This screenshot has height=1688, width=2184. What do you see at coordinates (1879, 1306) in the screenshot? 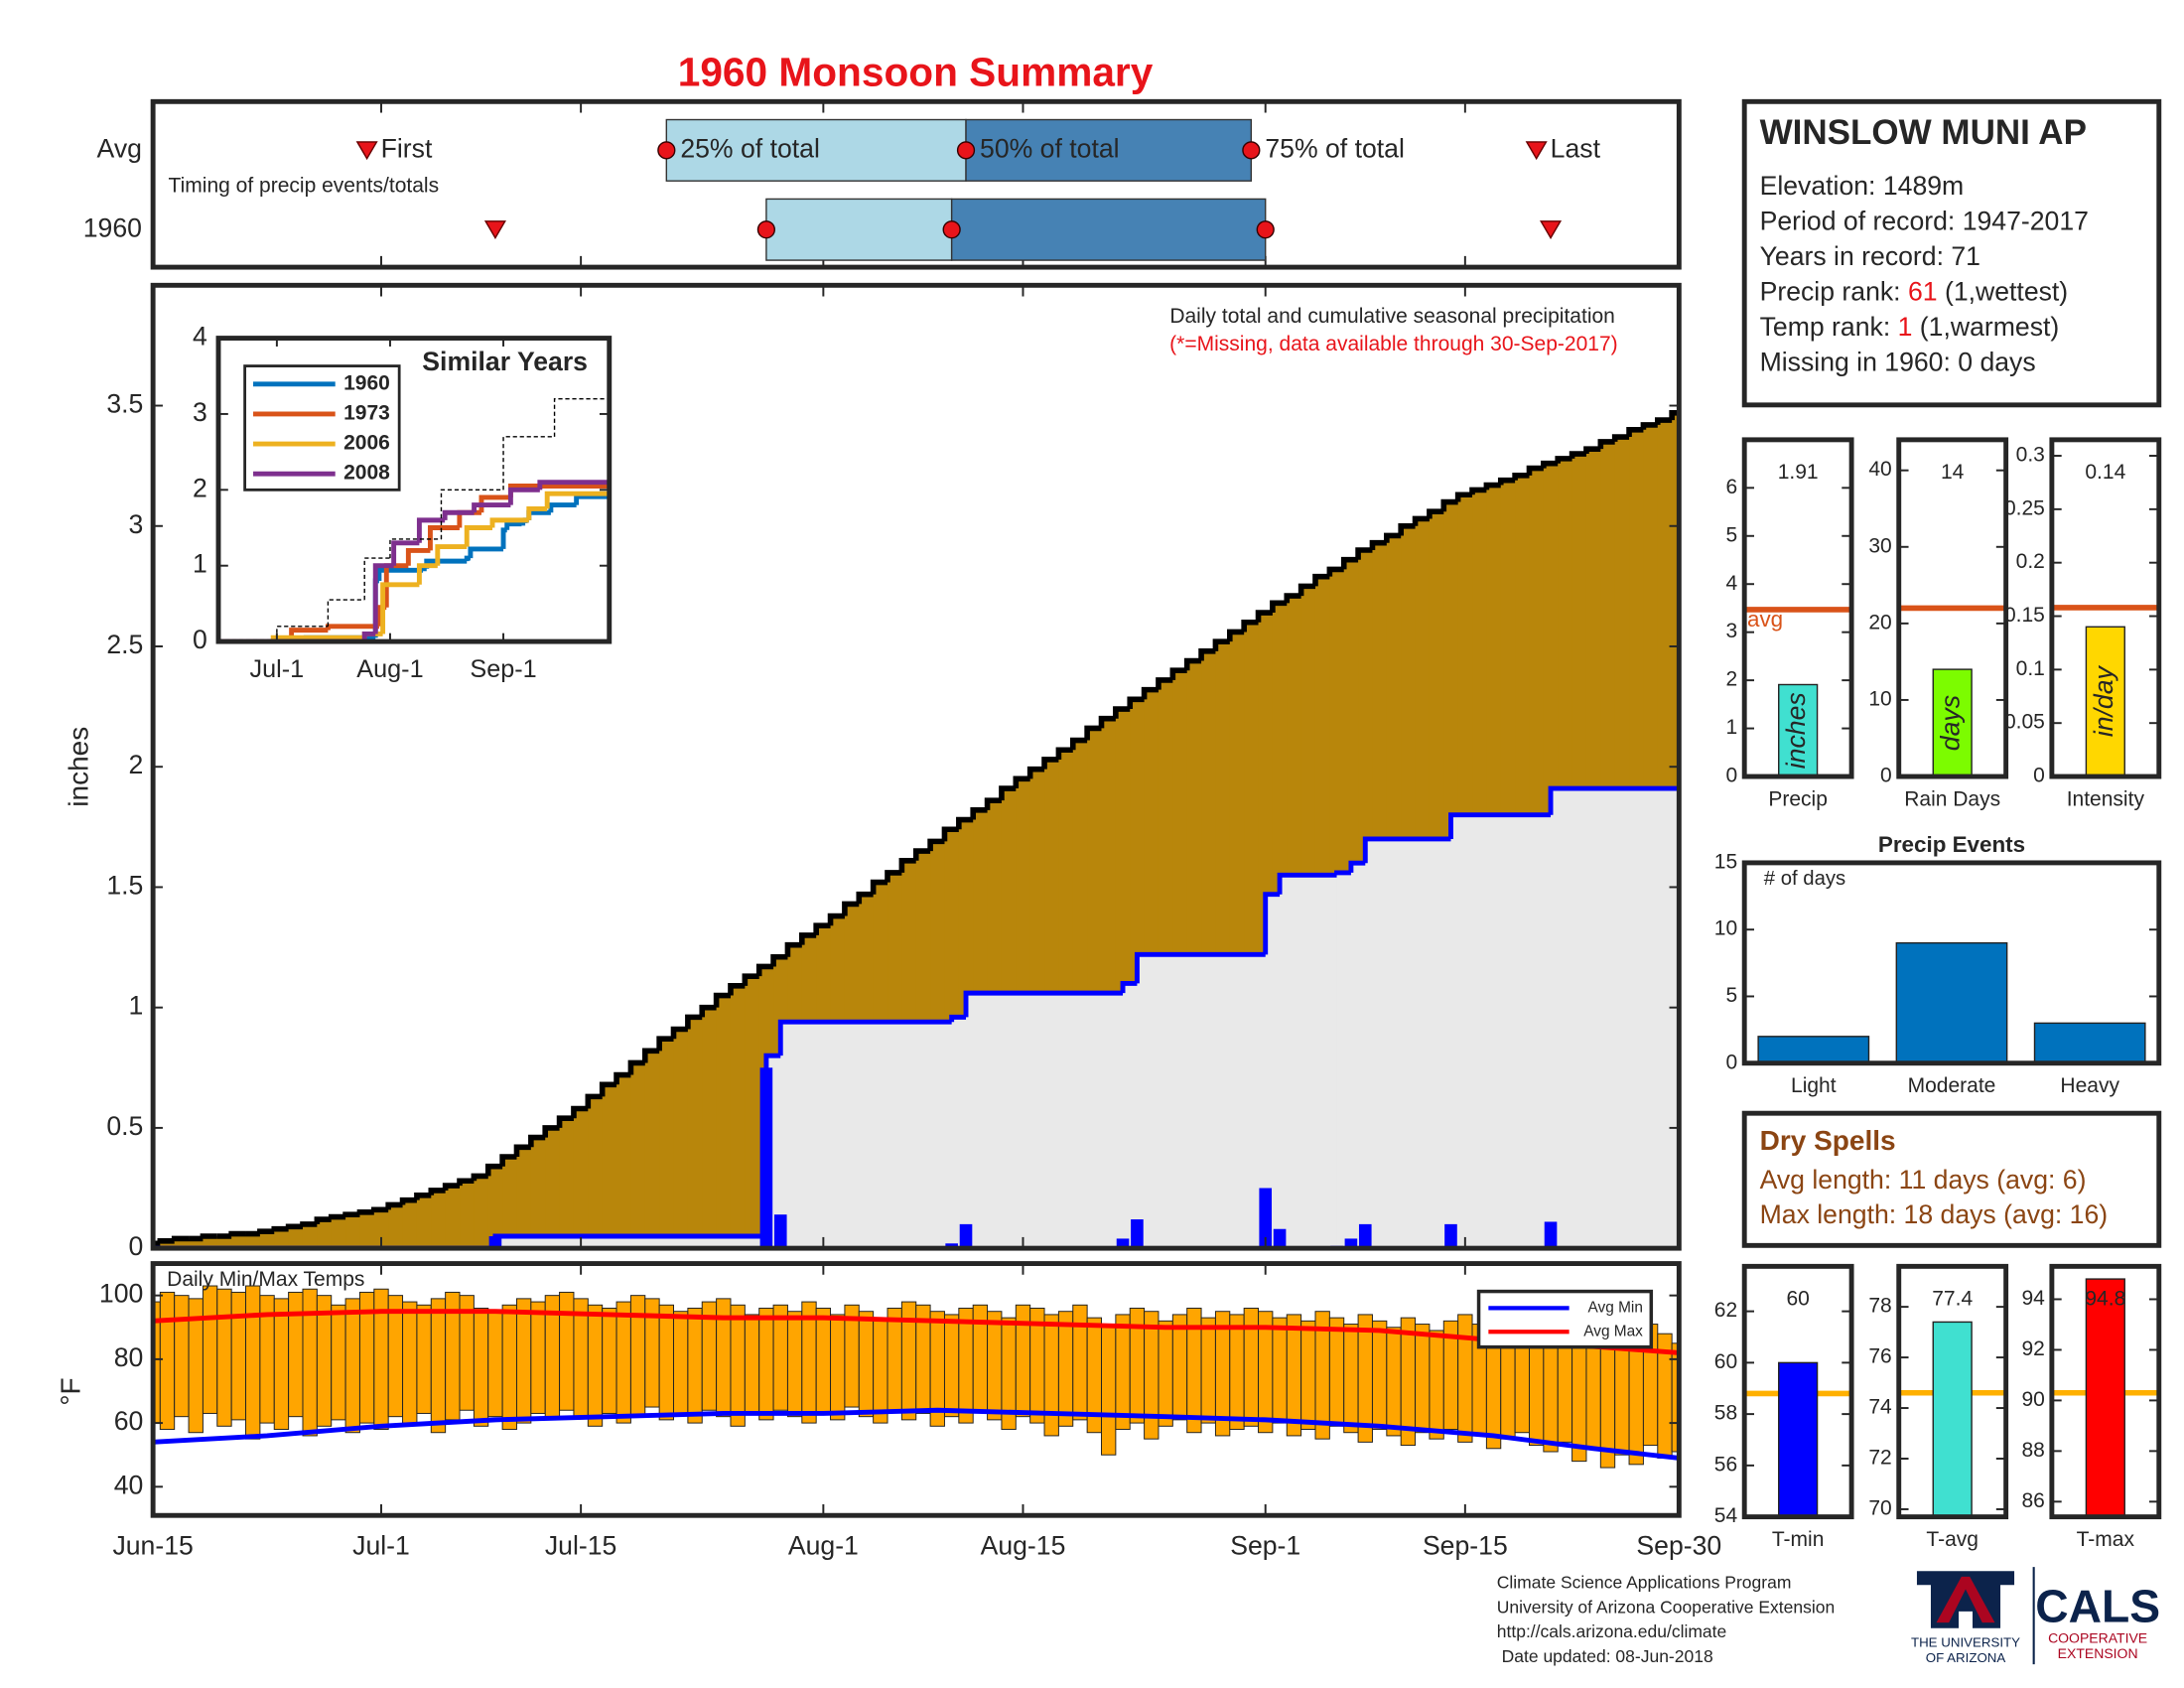
I see `y-tick-label: 78` at bounding box center [1879, 1306].